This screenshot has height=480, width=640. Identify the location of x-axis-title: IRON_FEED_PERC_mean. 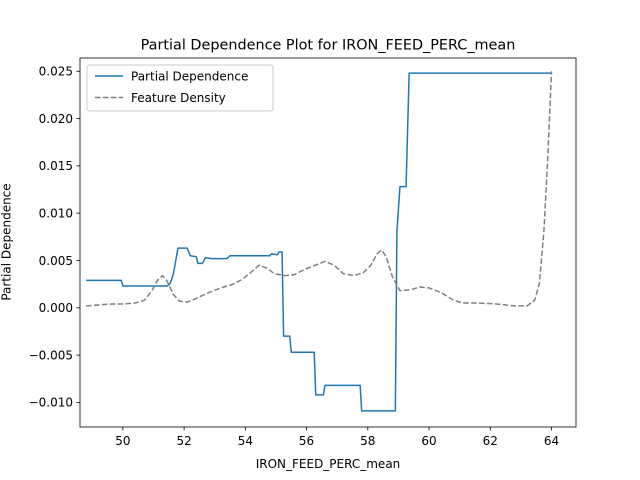
(328, 464).